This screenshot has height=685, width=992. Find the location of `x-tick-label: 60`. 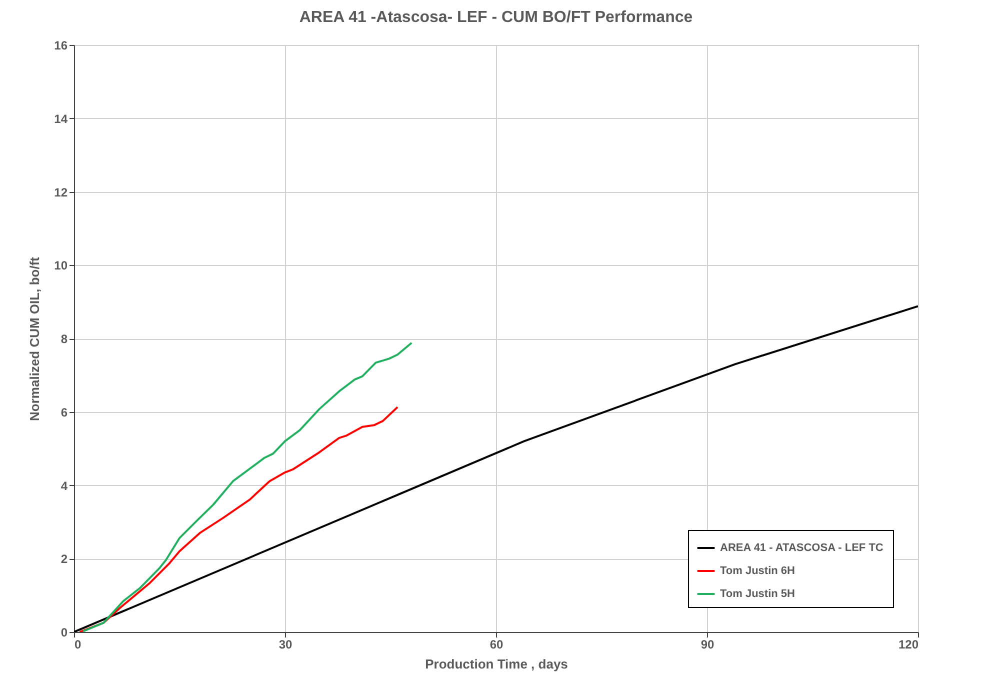

x-tick-label: 60 is located at coordinates (497, 645).